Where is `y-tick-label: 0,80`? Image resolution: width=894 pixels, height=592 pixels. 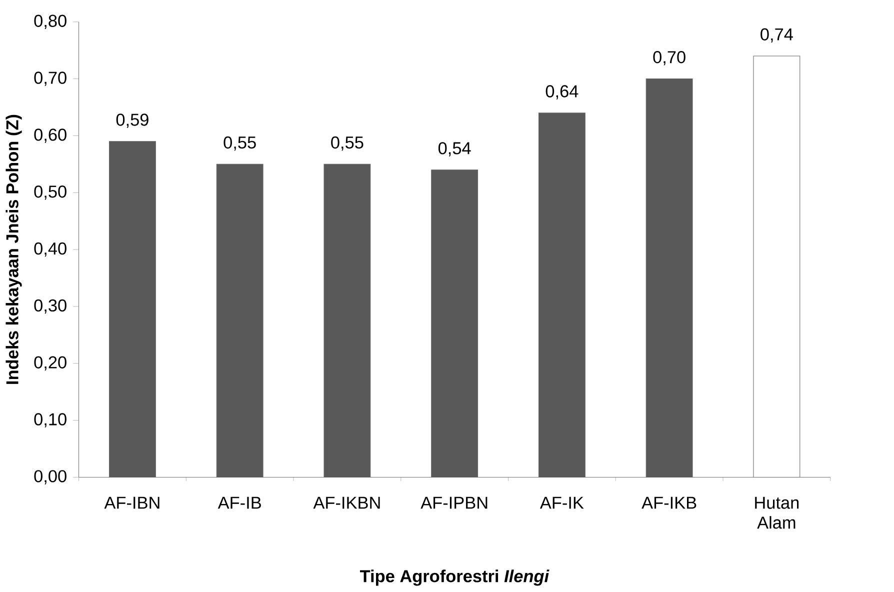
y-tick-label: 0,80 is located at coordinates (50, 22).